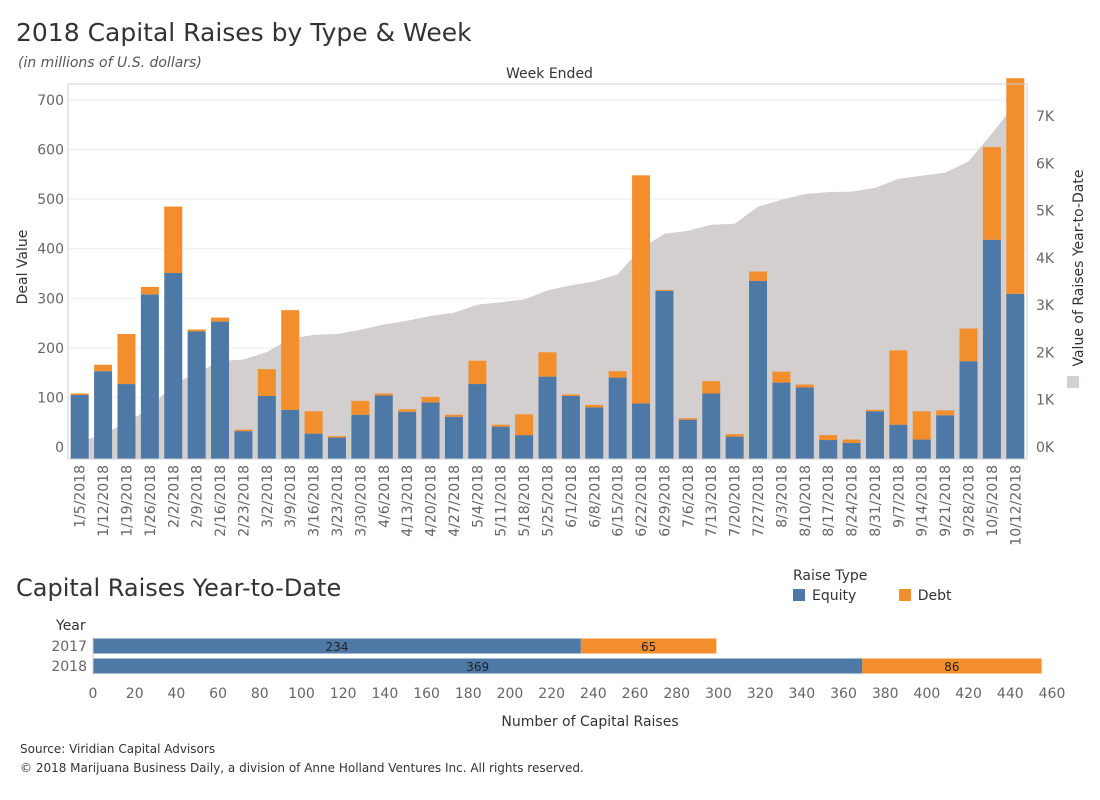  Describe the element at coordinates (151, 501) in the screenshot. I see `x-tick-label: 1/26/2018` at that location.